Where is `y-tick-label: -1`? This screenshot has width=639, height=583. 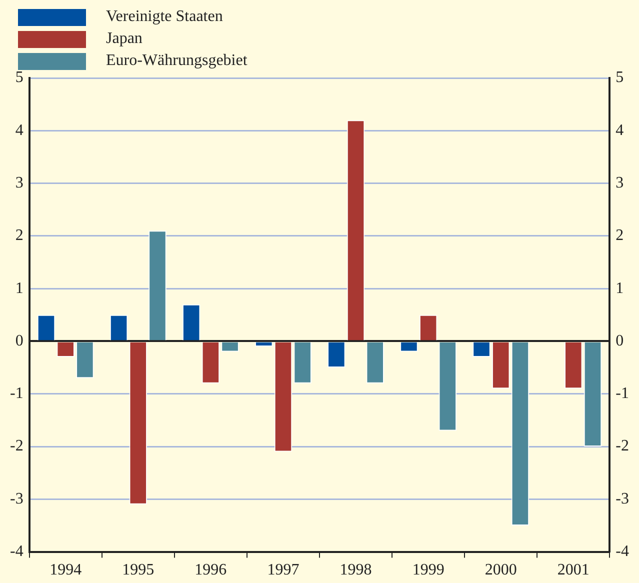 y-tick-label: -1 is located at coordinates (17, 393).